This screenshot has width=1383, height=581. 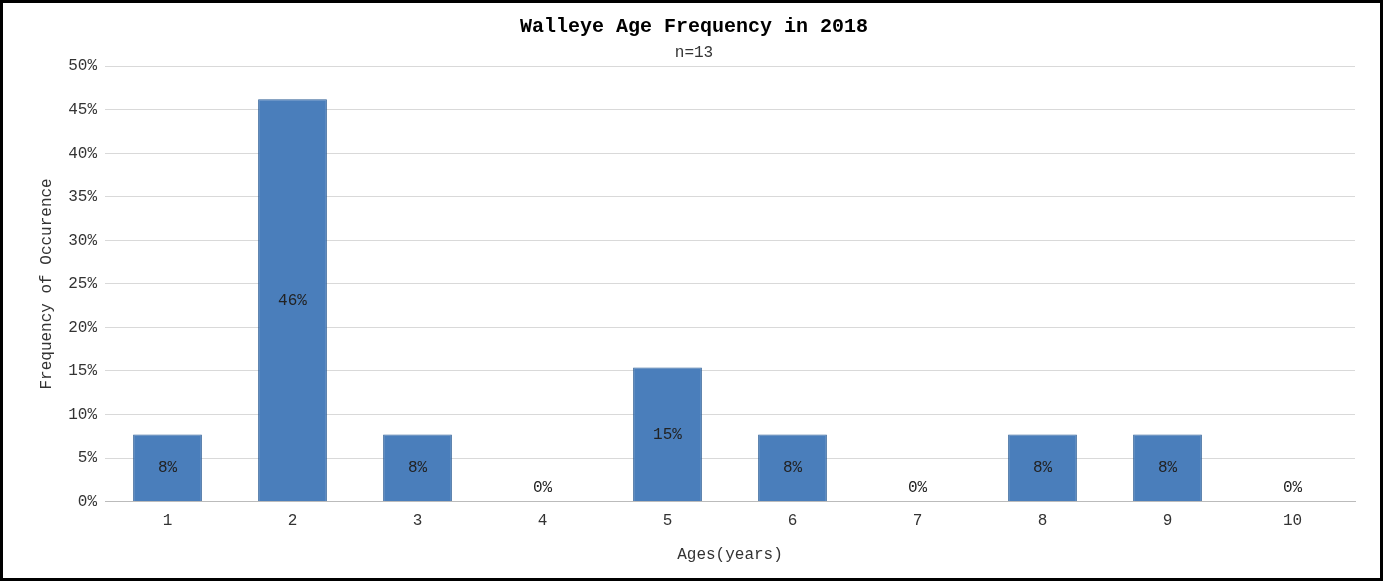 I want to click on x-tick-label: 4, so click(x=542, y=521).